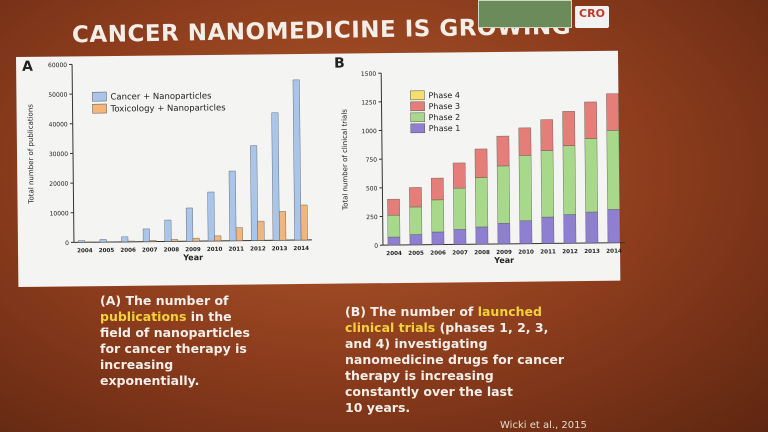 This screenshot has width=768, height=432. Describe the element at coordinates (369, 102) in the screenshot. I see `y-tick-label: 1250` at that location.